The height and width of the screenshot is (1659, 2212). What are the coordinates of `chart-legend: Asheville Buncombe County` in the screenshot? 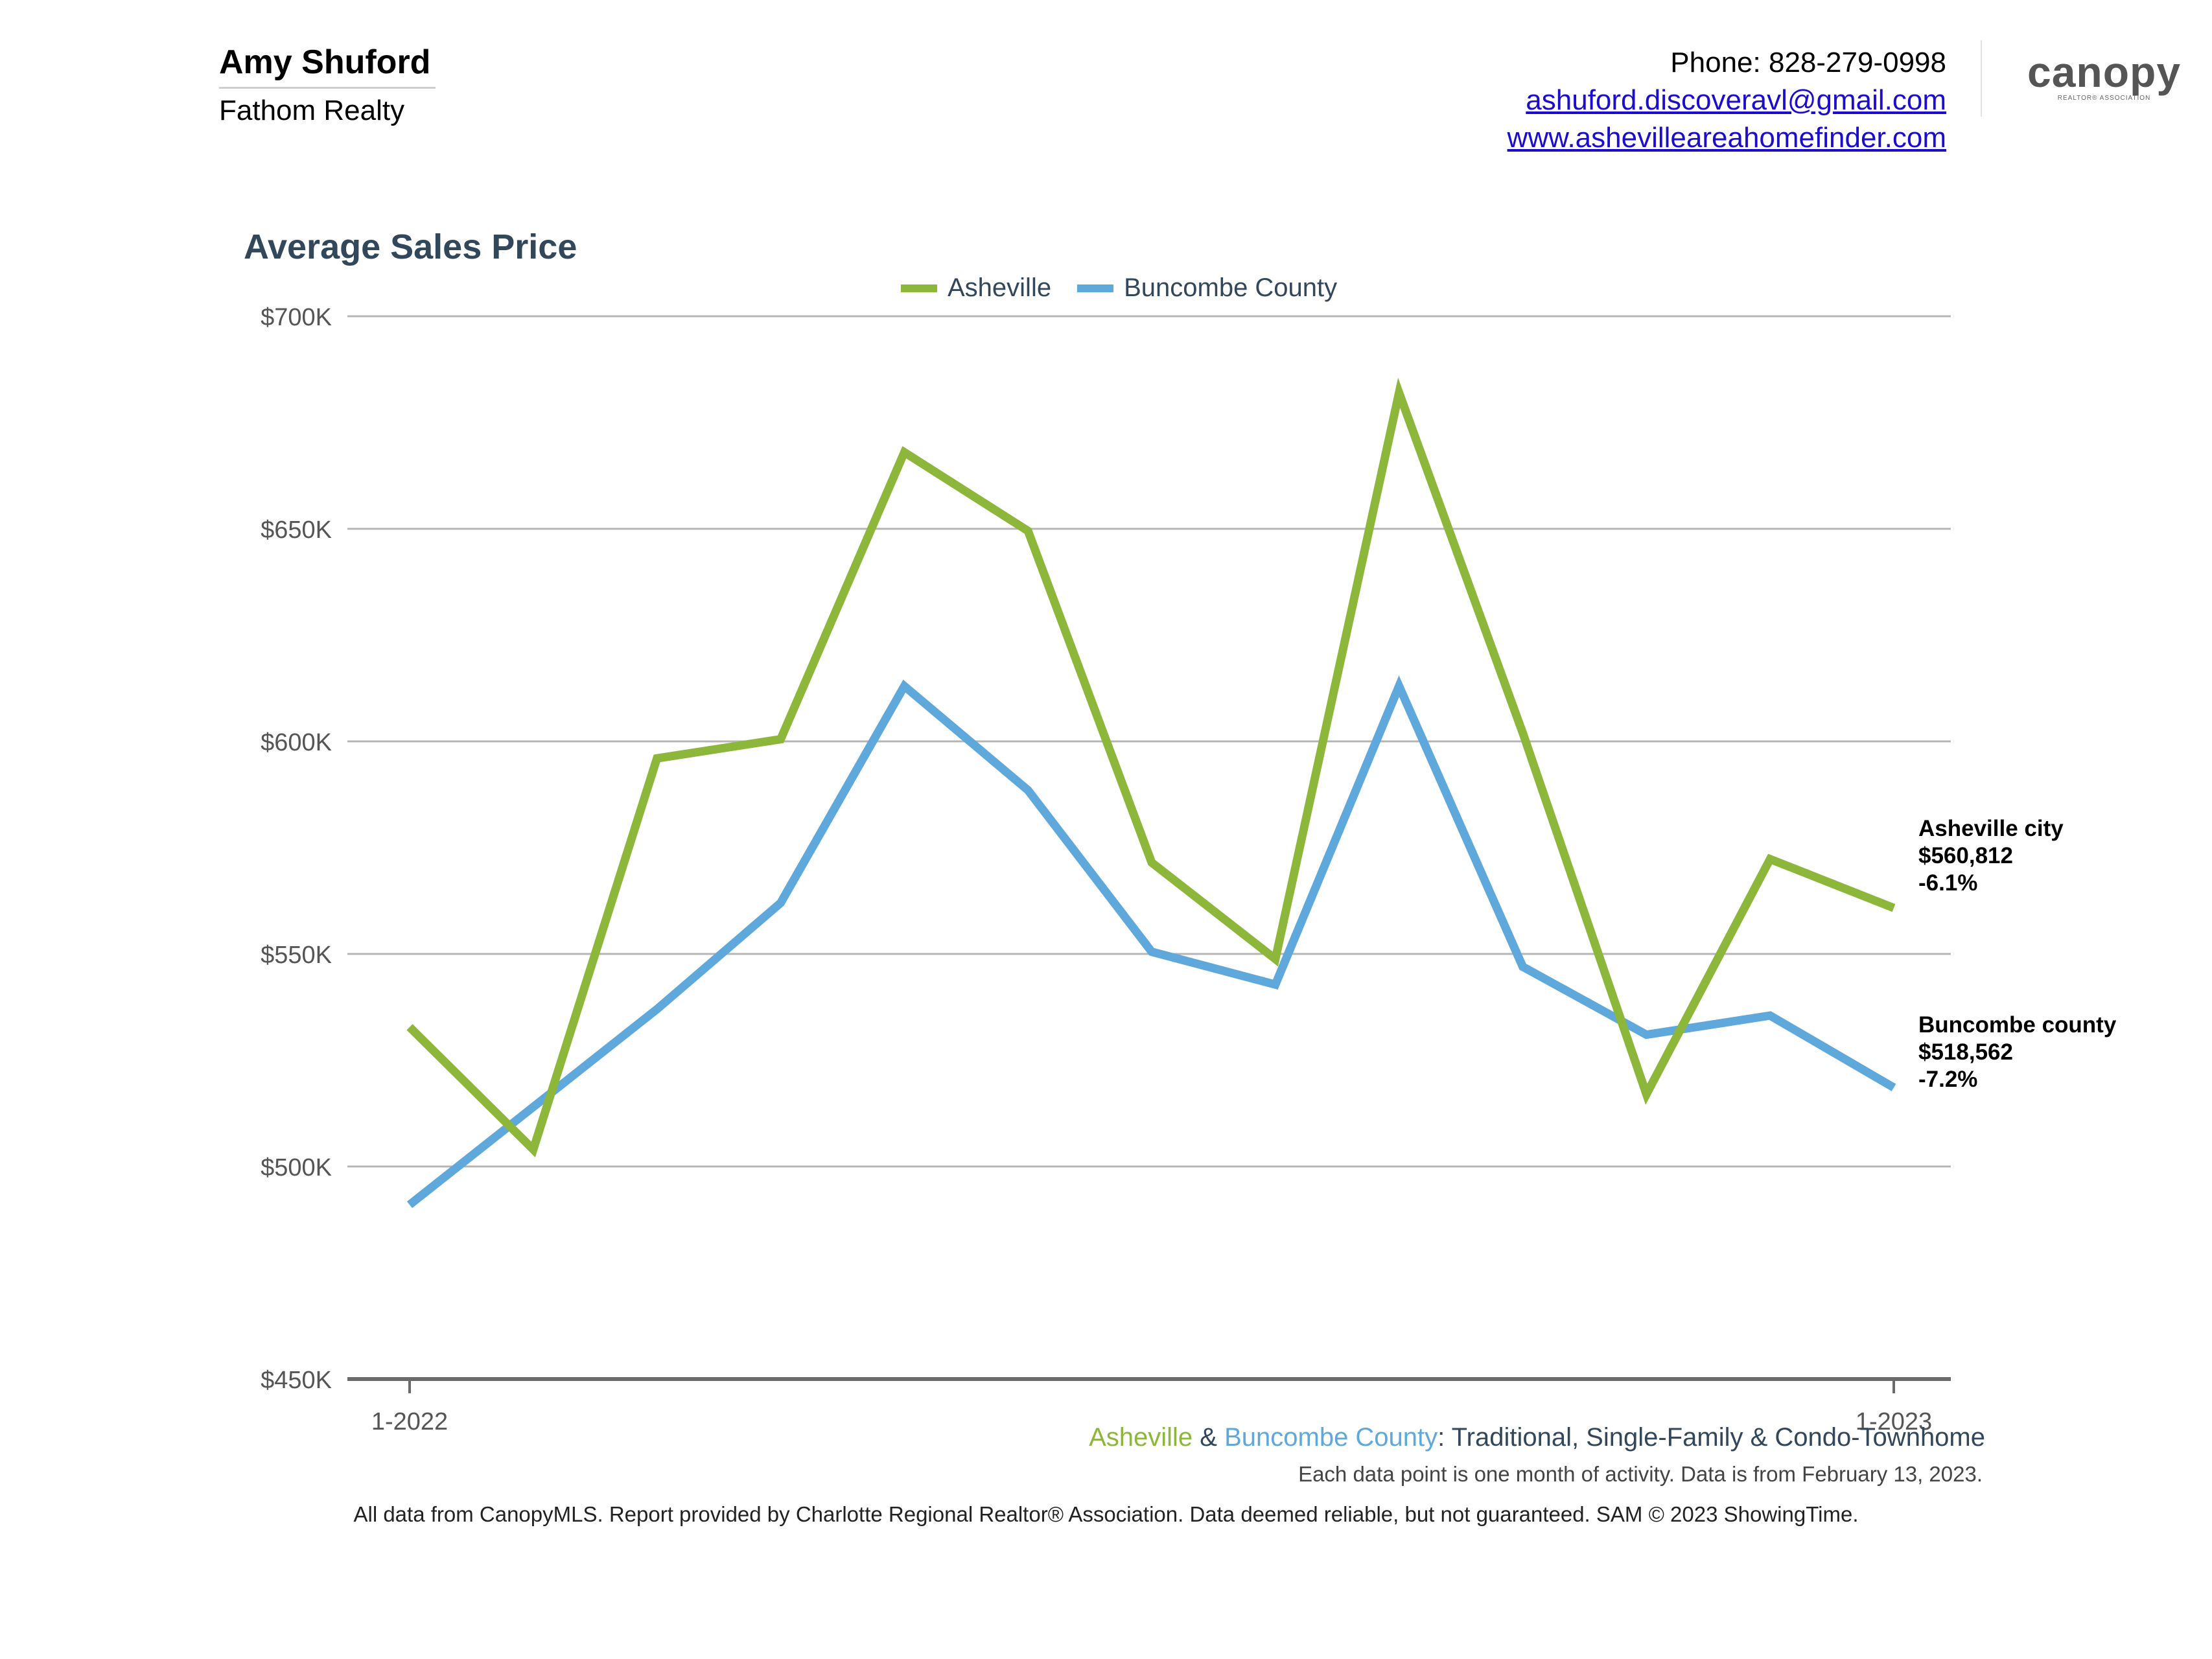 It's located at (1132, 288).